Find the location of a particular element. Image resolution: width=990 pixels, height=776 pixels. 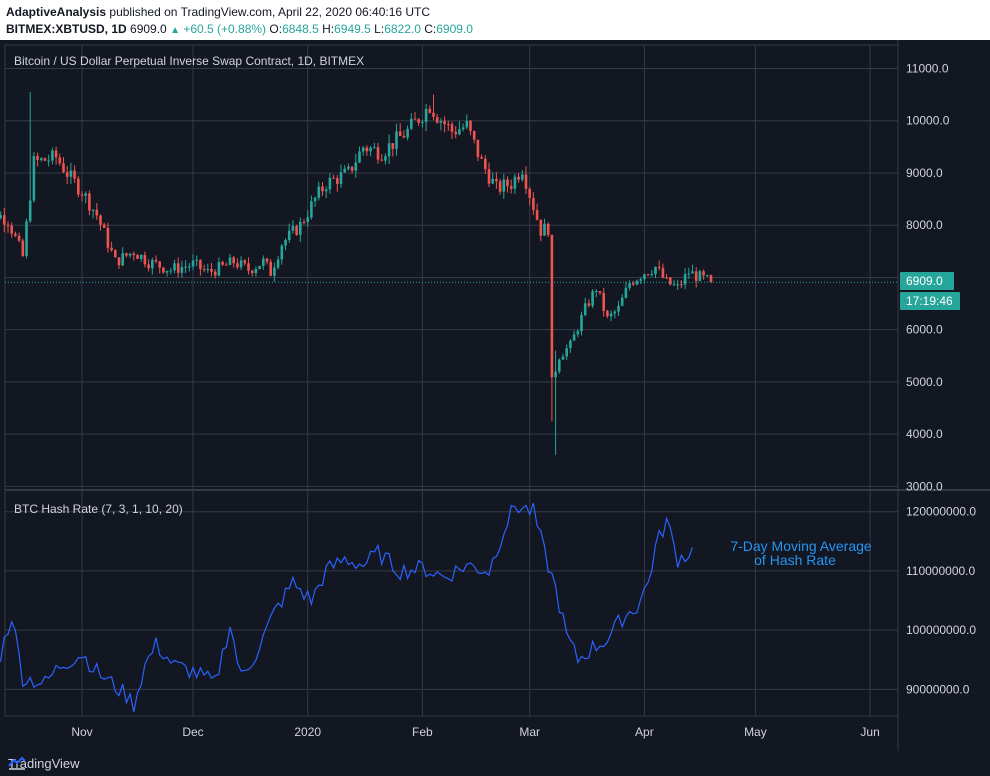

indicator-title: BTC Hash Rate (7, 3, 1, 10, 20) is located at coordinates (98, 509).